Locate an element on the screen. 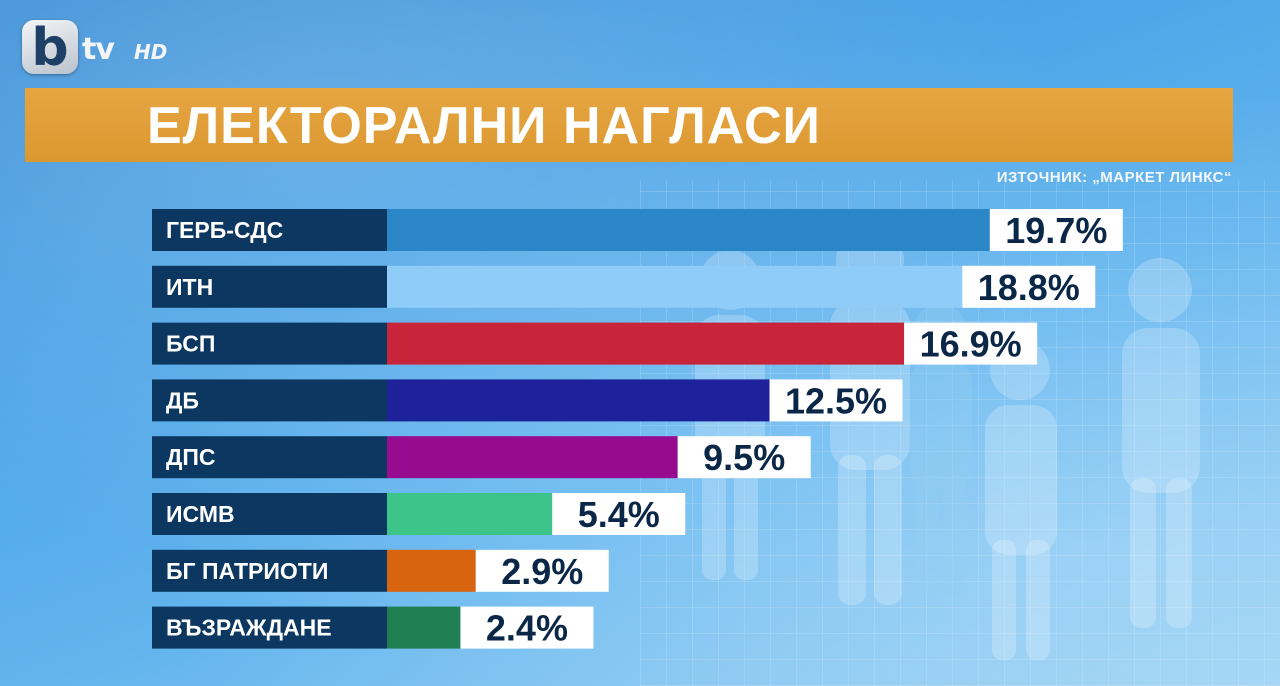 The height and width of the screenshot is (686, 1280). value-label: 16.9% is located at coordinates (971, 344).